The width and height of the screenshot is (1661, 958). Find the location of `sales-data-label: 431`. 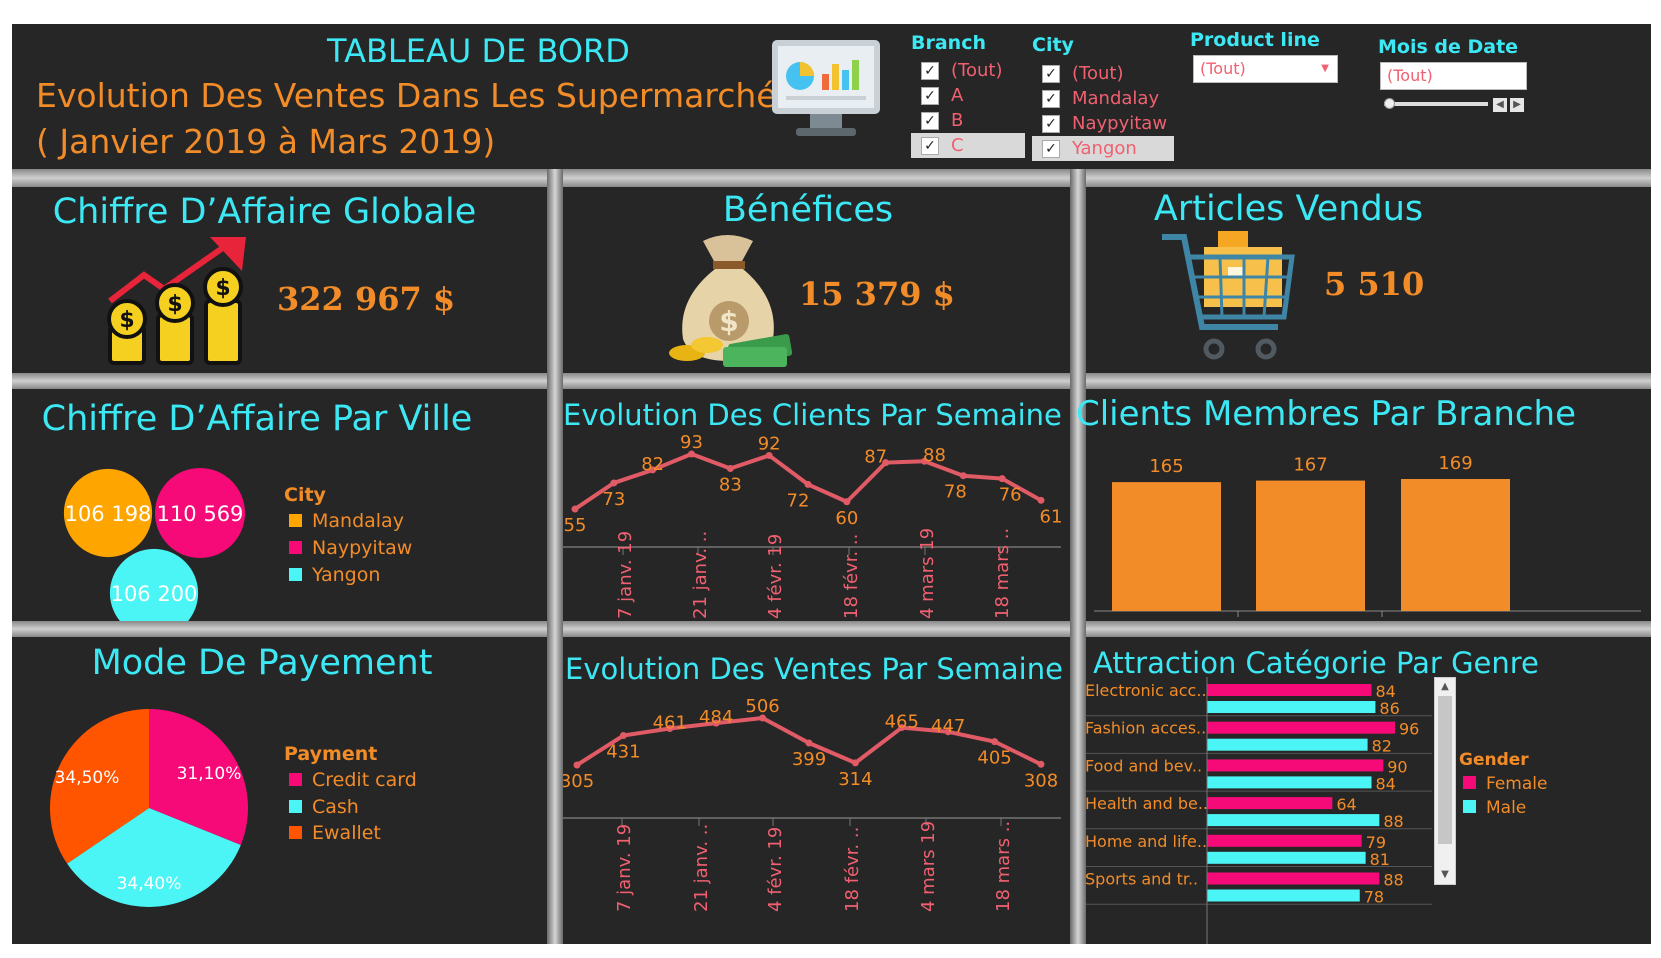

sales-data-label: 431 is located at coordinates (623, 752).